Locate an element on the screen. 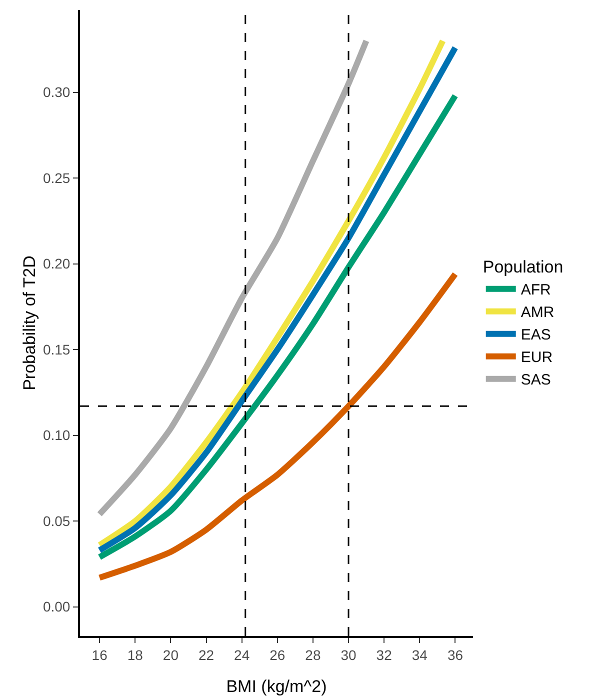  y-tick-label: 0.30 is located at coordinates (56, 92).